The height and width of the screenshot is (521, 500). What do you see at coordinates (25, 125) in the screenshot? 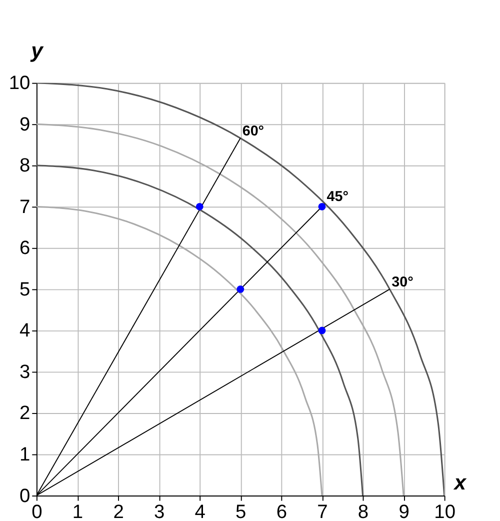
I see `y-tick-label: 9` at bounding box center [25, 125].